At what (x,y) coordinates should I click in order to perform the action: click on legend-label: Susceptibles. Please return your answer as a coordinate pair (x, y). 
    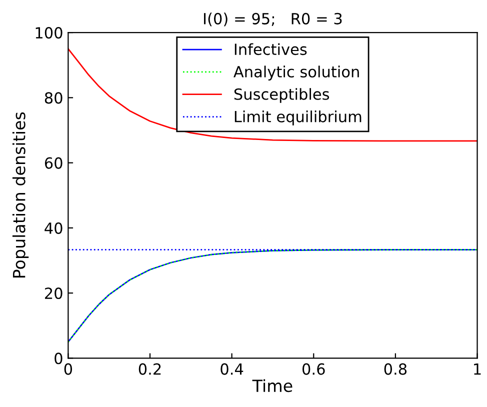
    Looking at the image, I should click on (282, 95).